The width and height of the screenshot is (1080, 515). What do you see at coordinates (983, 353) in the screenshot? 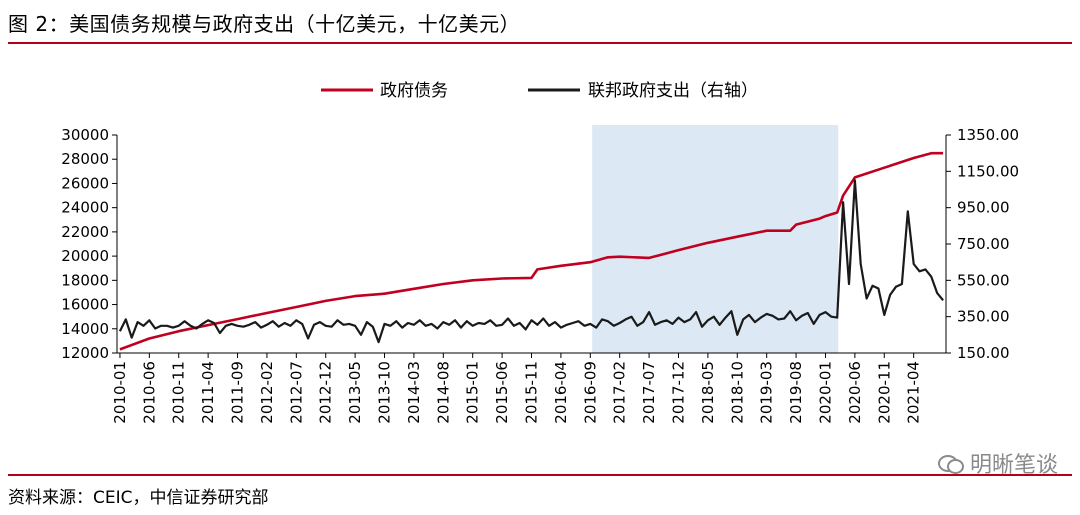
I see `y-right-tick-label: 150.00` at bounding box center [983, 353].